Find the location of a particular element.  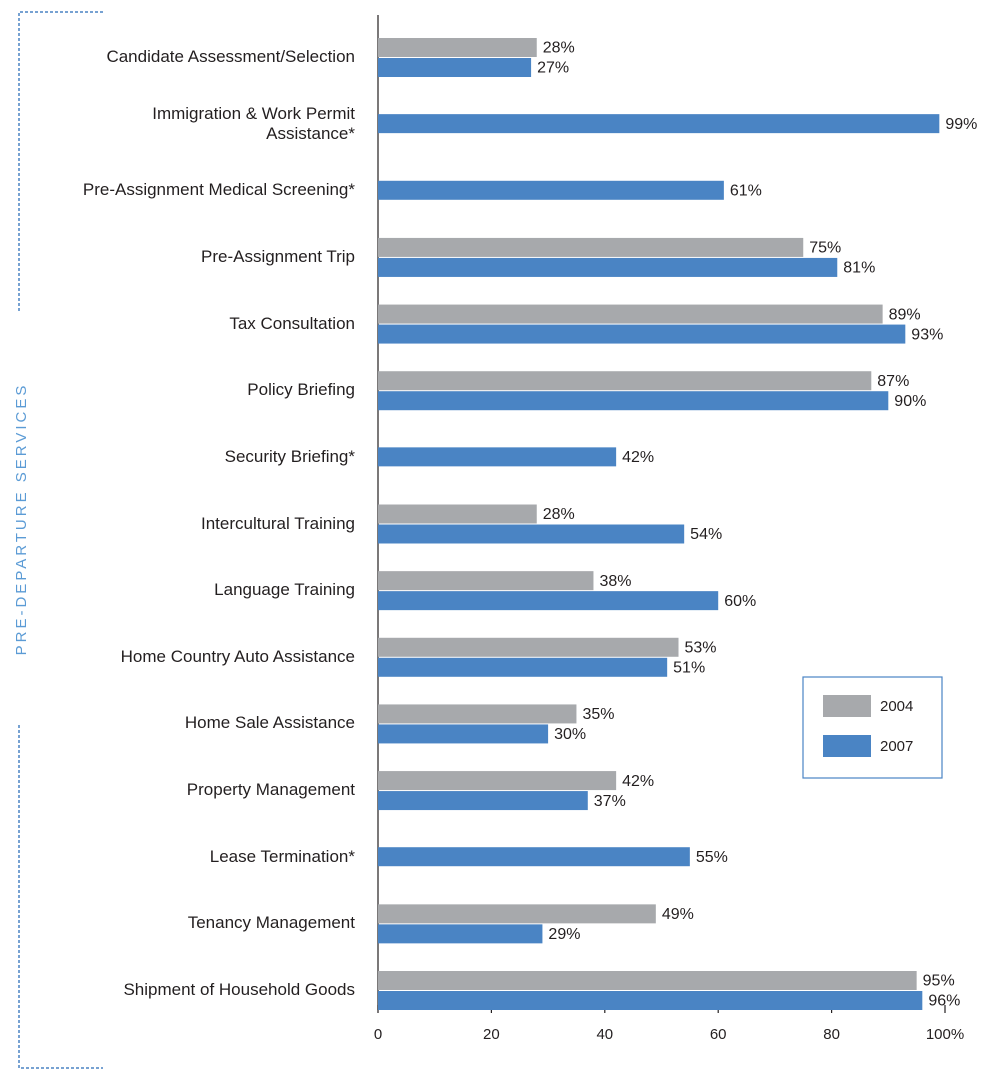

category-label: Home Sale Assistance is located at coordinates (269, 723).